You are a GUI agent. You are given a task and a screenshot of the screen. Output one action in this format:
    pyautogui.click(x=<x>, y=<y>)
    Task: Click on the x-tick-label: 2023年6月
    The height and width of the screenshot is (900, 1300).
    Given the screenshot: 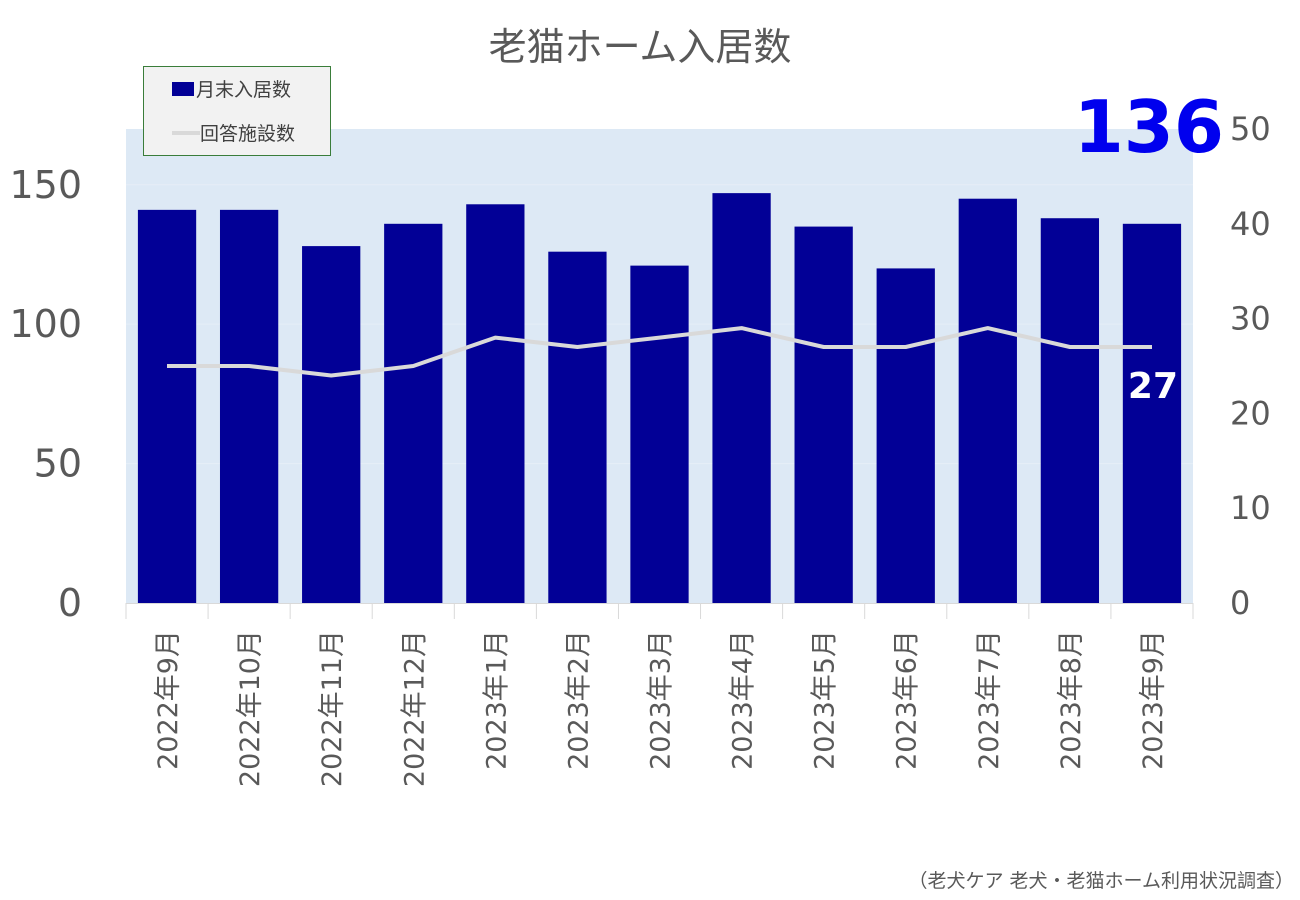 What is the action you would take?
    pyautogui.click(x=907, y=700)
    